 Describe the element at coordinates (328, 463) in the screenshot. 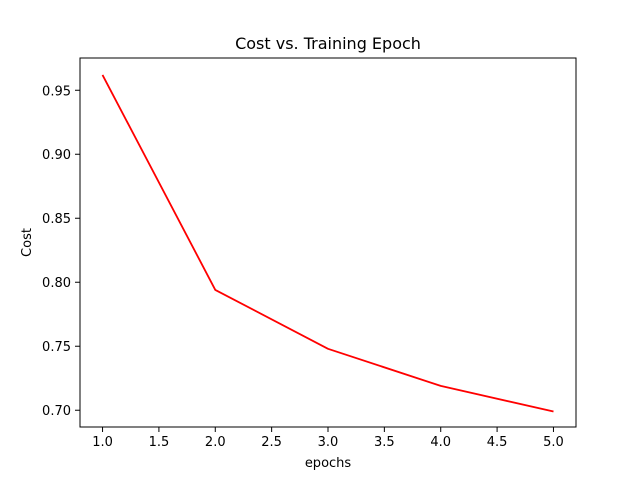

I see `x-axis-label: epochs` at that location.